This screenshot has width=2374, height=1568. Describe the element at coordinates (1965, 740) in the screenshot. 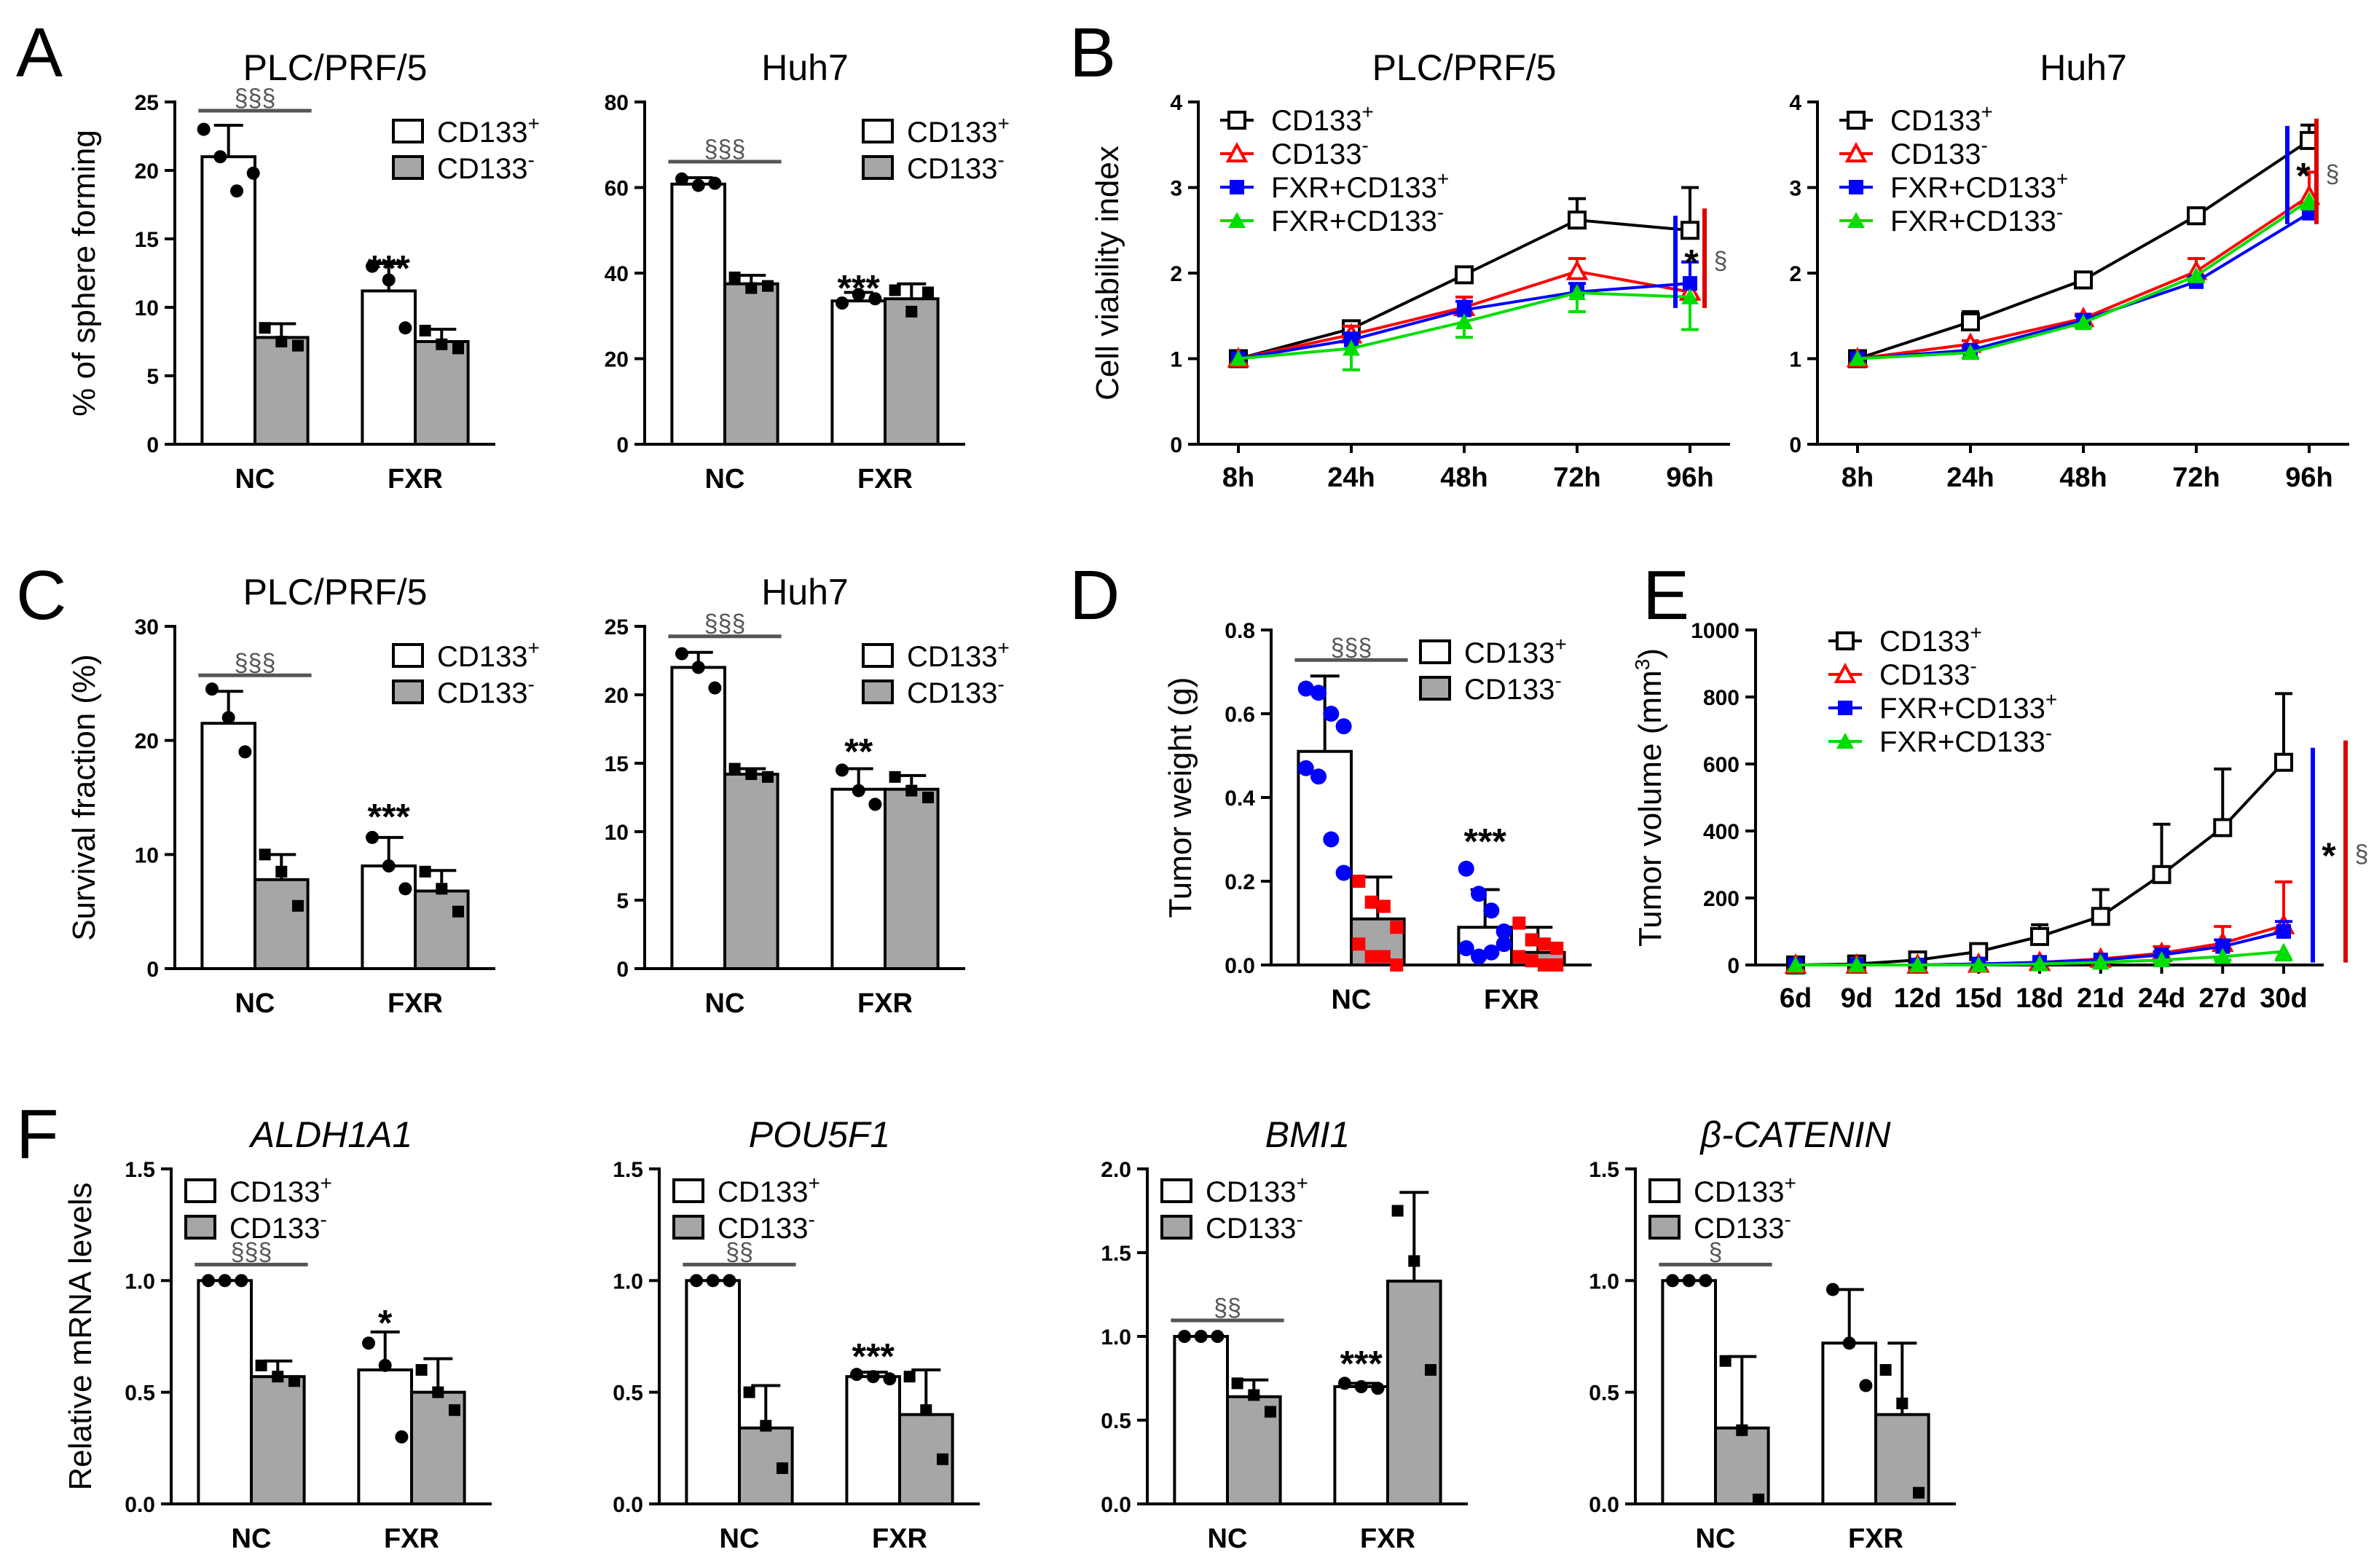

I see `legend-label: FXR+CD133-` at that location.